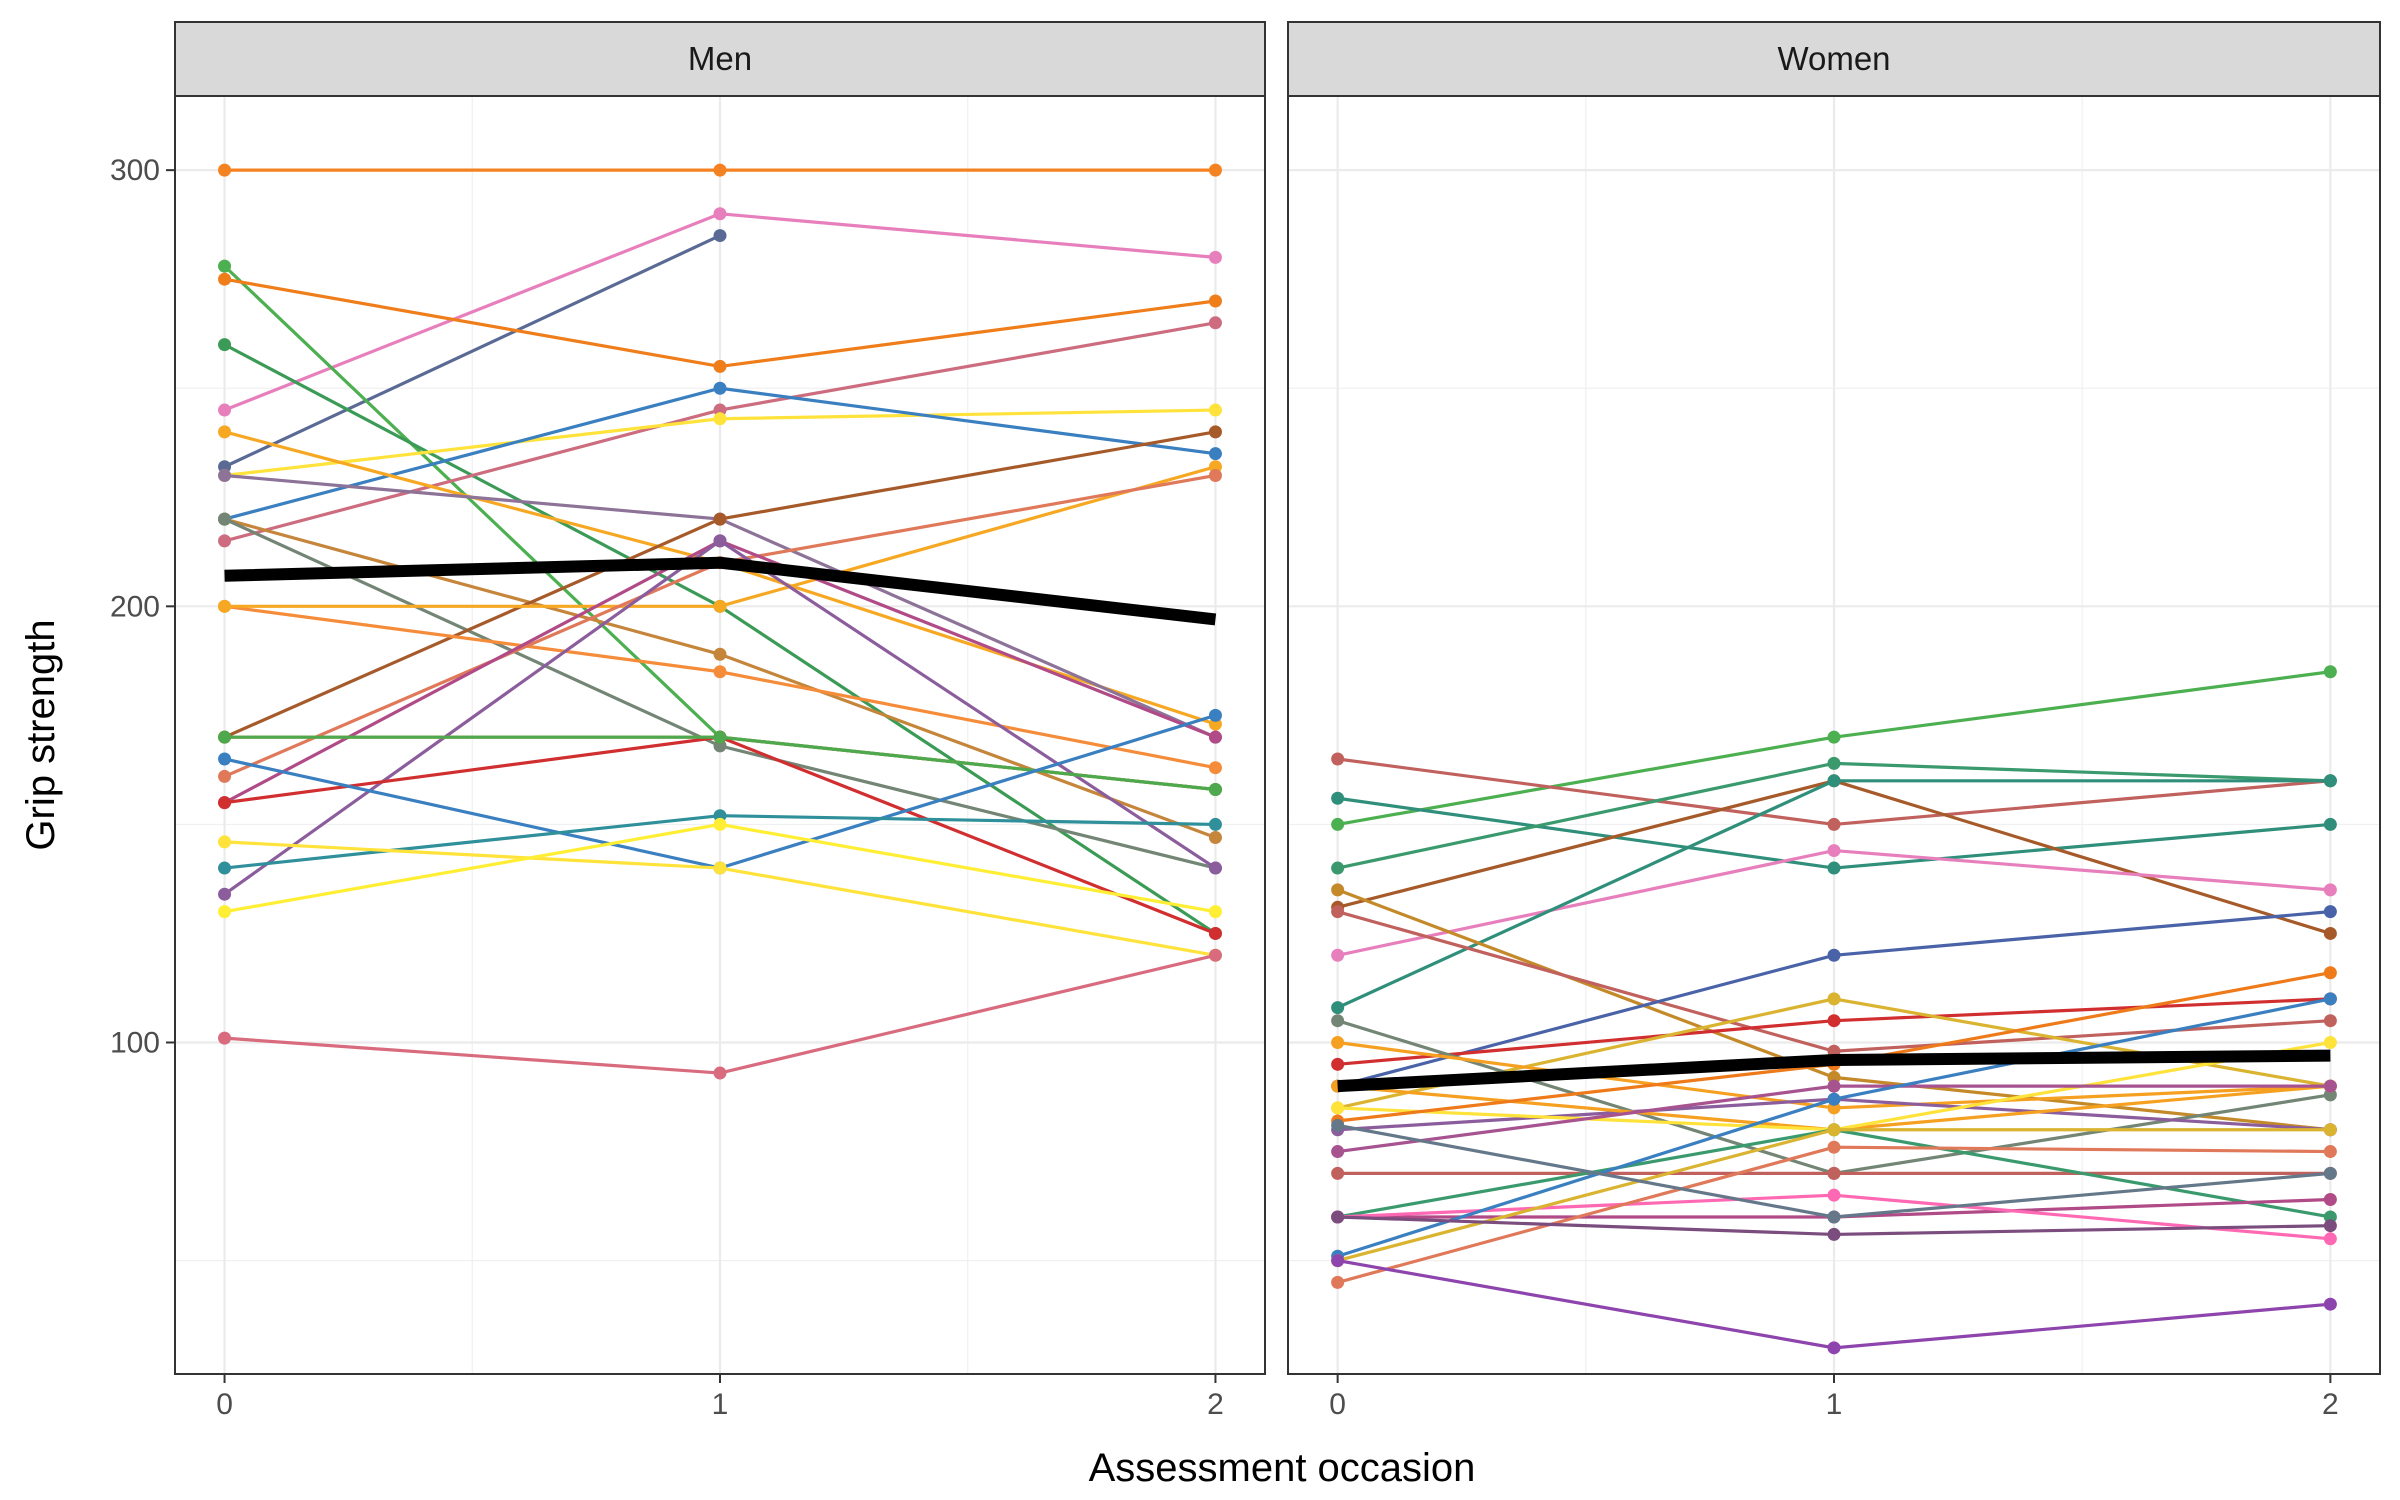  I want to click on mean-trend-line, so click(720, 591).